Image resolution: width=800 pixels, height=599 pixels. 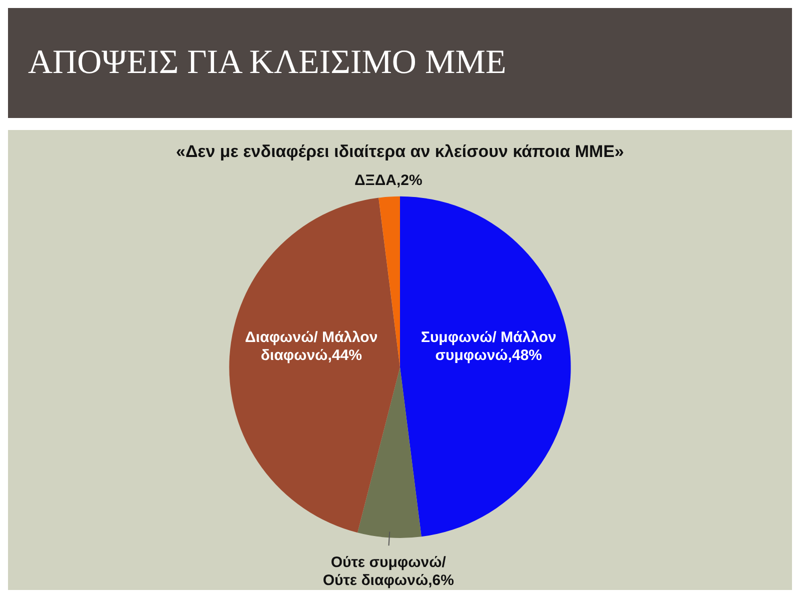 I want to click on slice-label: Ούτε συμφωνώ/ Ούτε διαφωνώ,6%, so click(x=388, y=571).